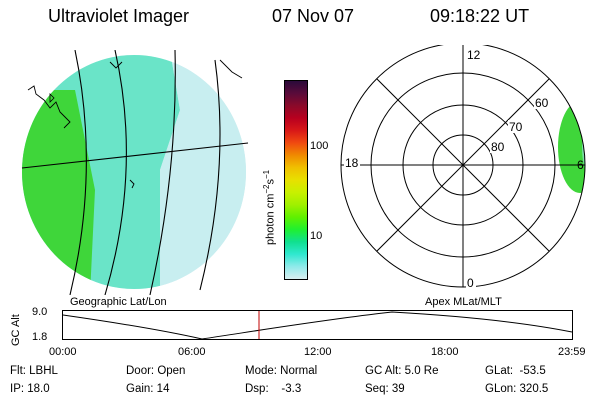 The image size is (600, 400). Describe the element at coordinates (119, 16) in the screenshot. I see `instrument-title: Ultraviolet Imager` at that location.